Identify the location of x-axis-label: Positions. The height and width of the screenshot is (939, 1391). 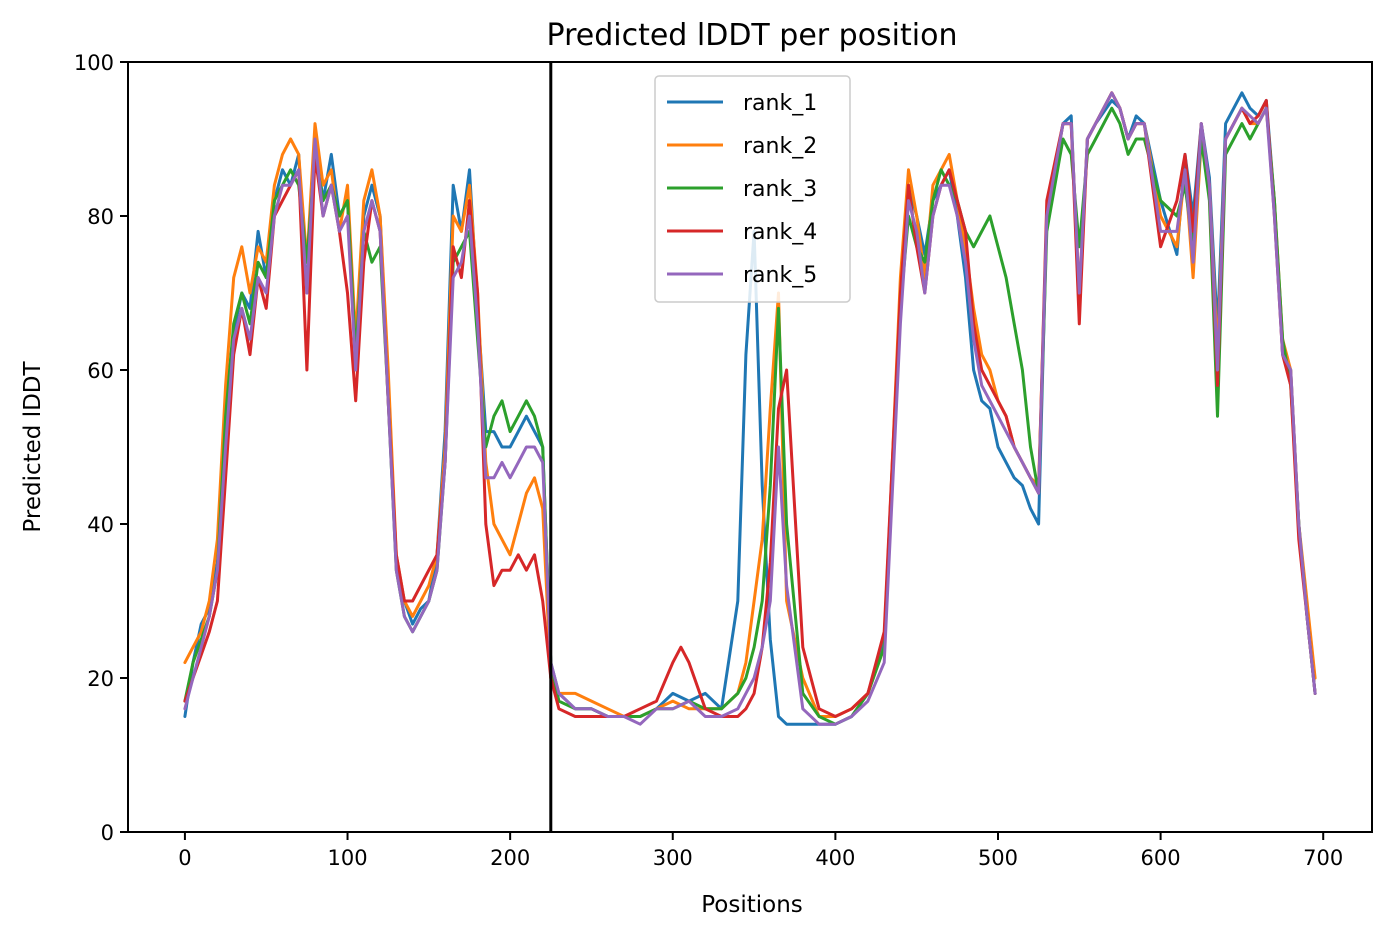
(752, 905).